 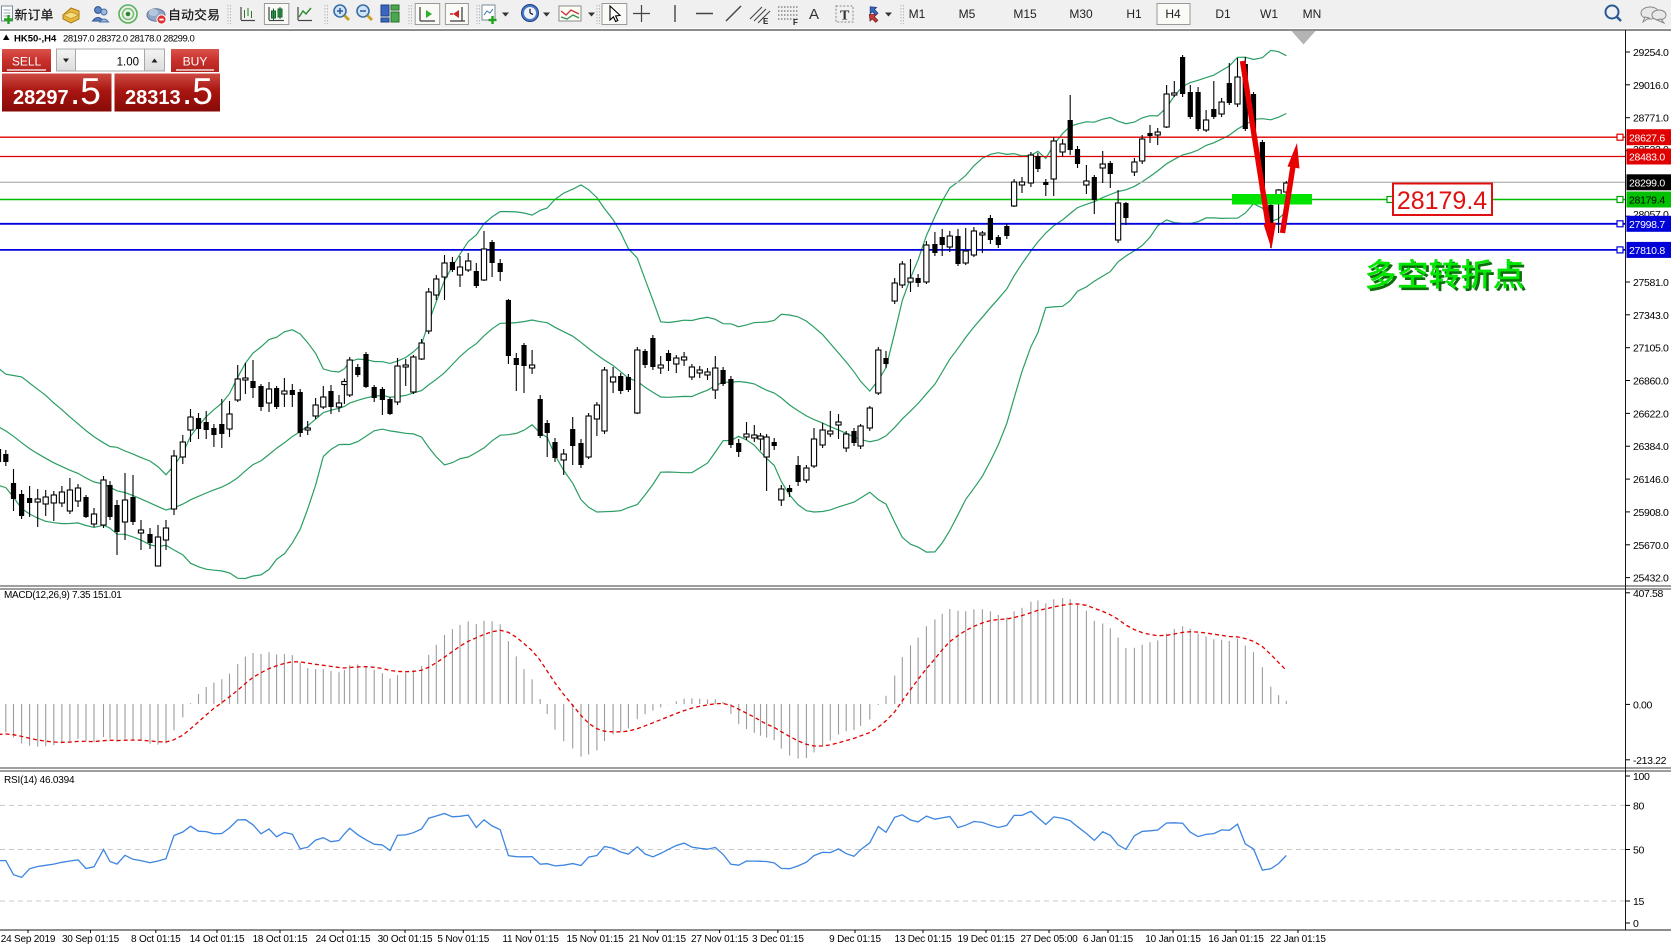 What do you see at coordinates (923, 939) in the screenshot?
I see `svg-text: 13 Dec 01:15` at bounding box center [923, 939].